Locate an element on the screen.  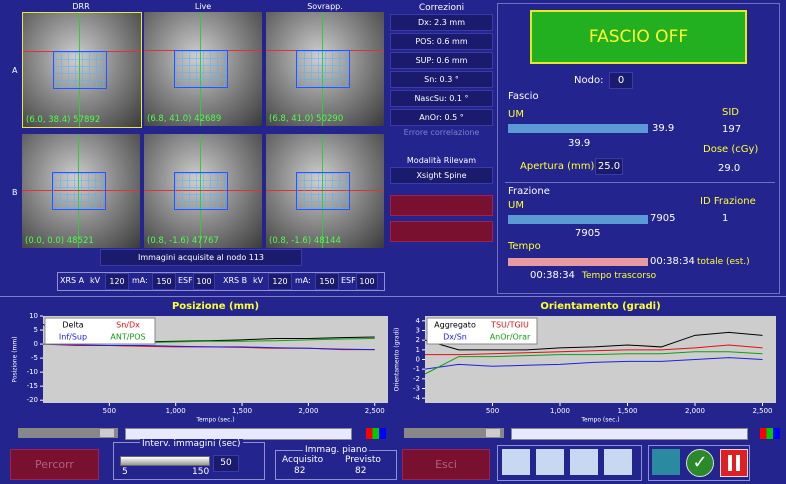
acquired-label: Acquisito is located at coordinates (303, 460).